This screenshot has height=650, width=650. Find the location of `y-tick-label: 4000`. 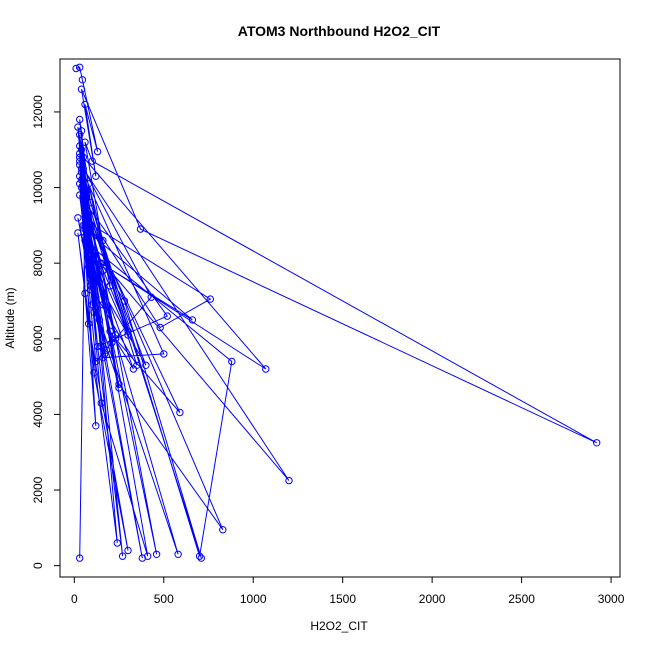

y-tick-label: 4000 is located at coordinates (38, 414).